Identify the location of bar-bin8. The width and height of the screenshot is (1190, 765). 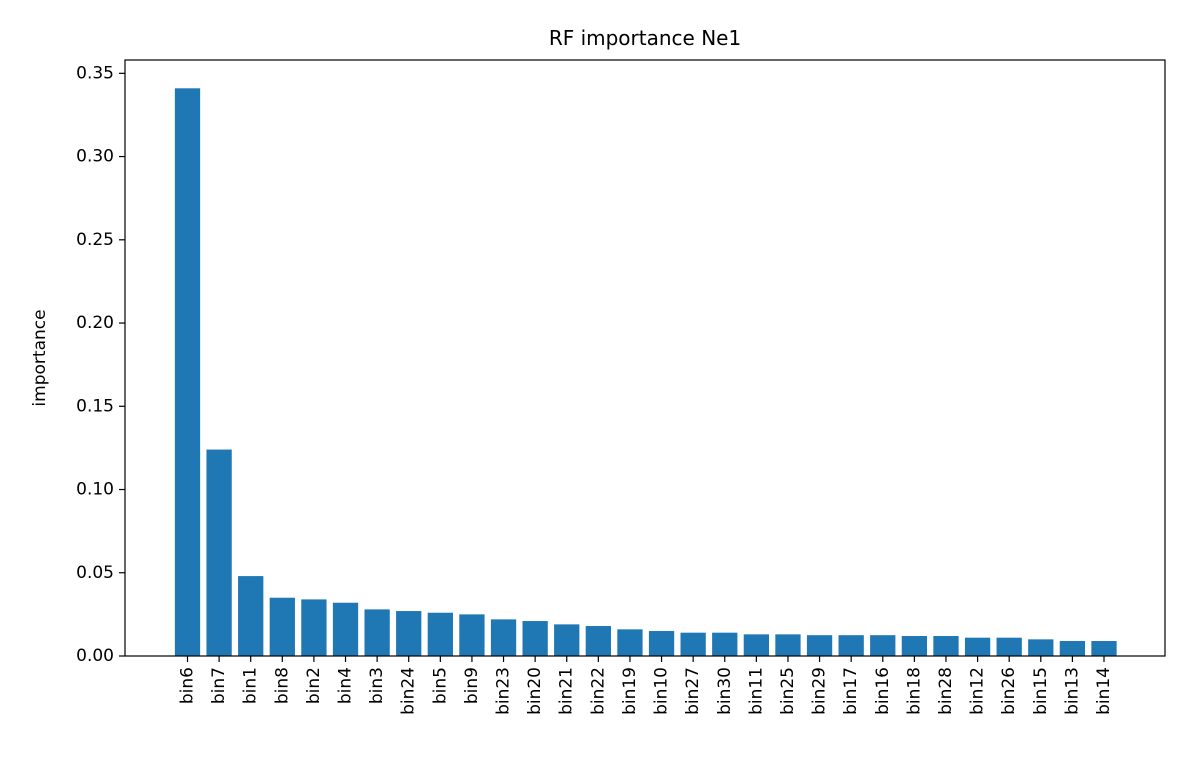
(282, 626).